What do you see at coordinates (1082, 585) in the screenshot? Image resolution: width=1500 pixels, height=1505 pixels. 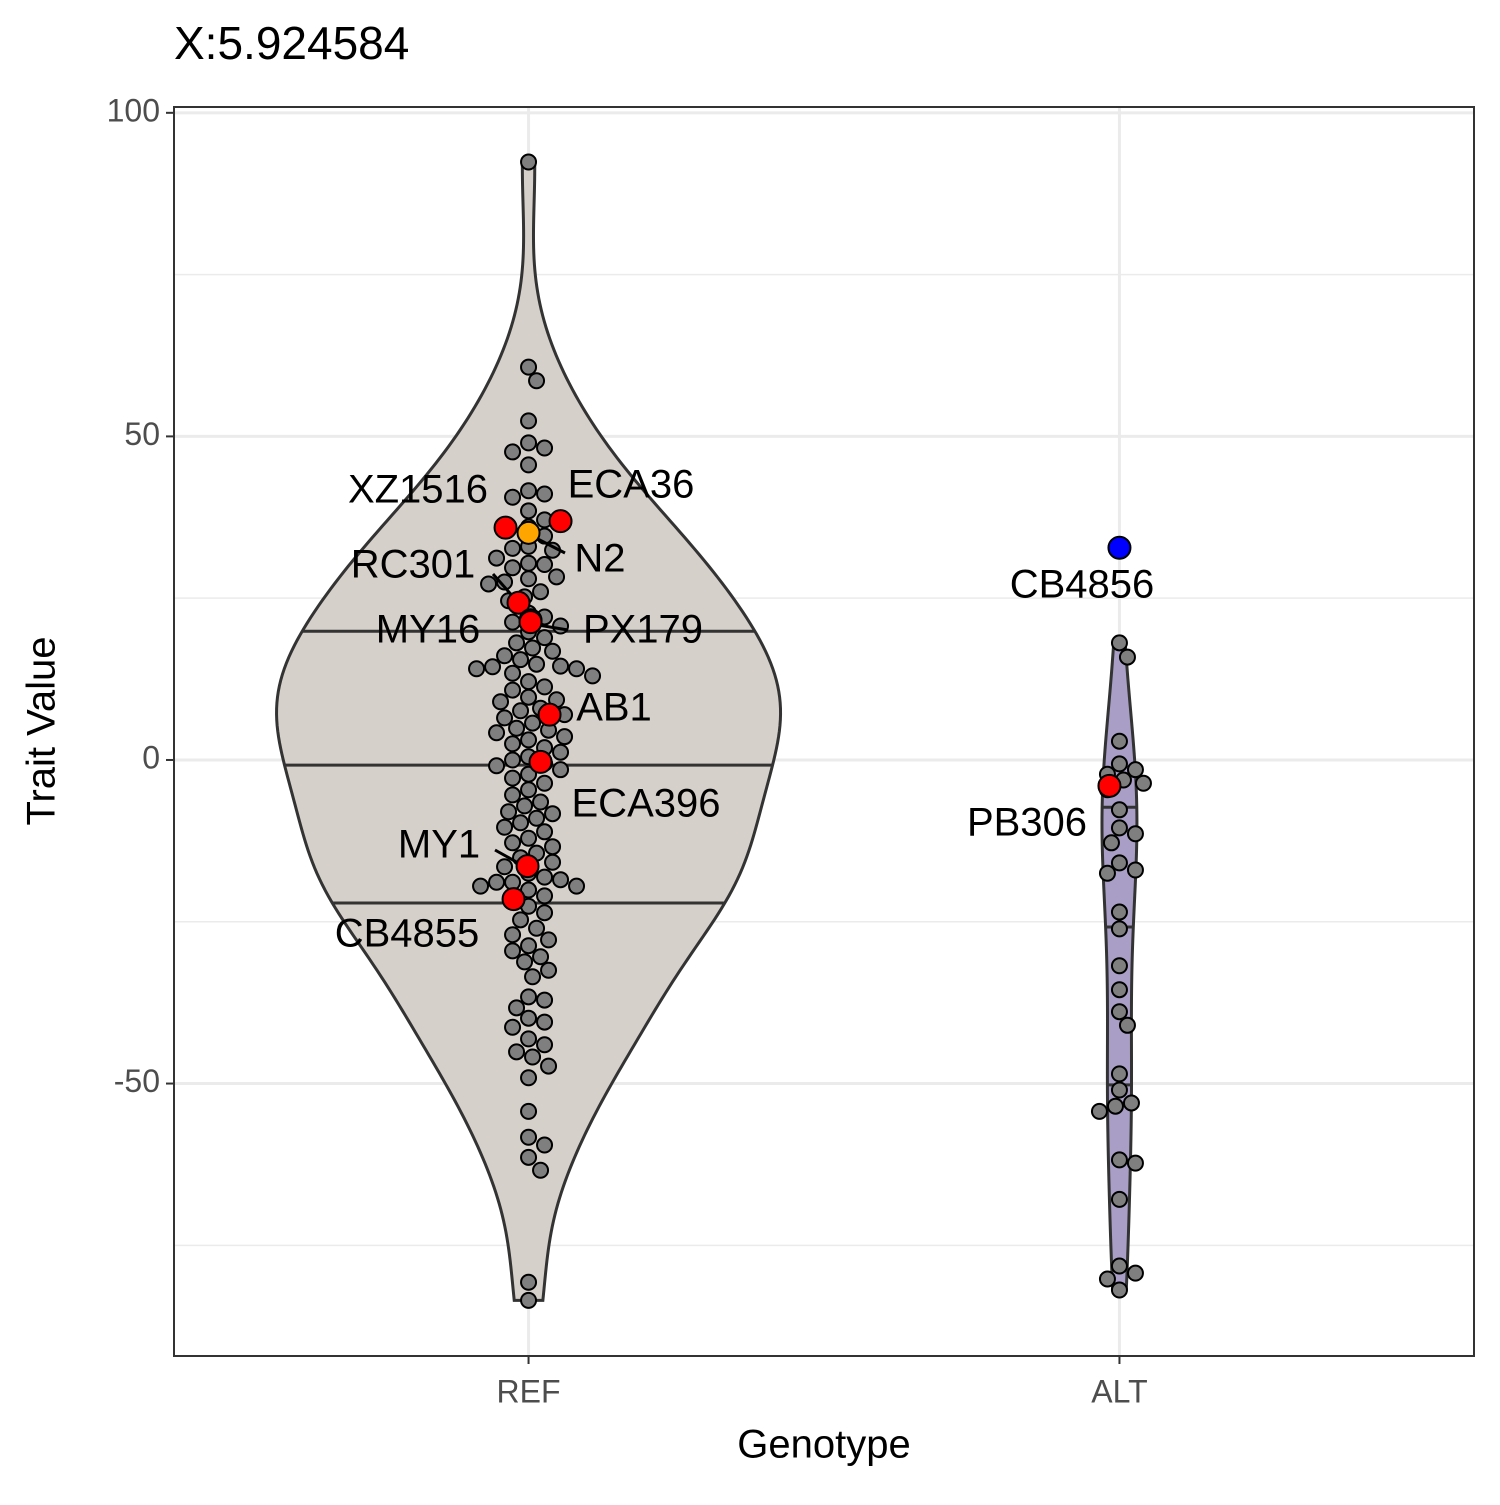 I see `strain-label: CB4856` at bounding box center [1082, 585].